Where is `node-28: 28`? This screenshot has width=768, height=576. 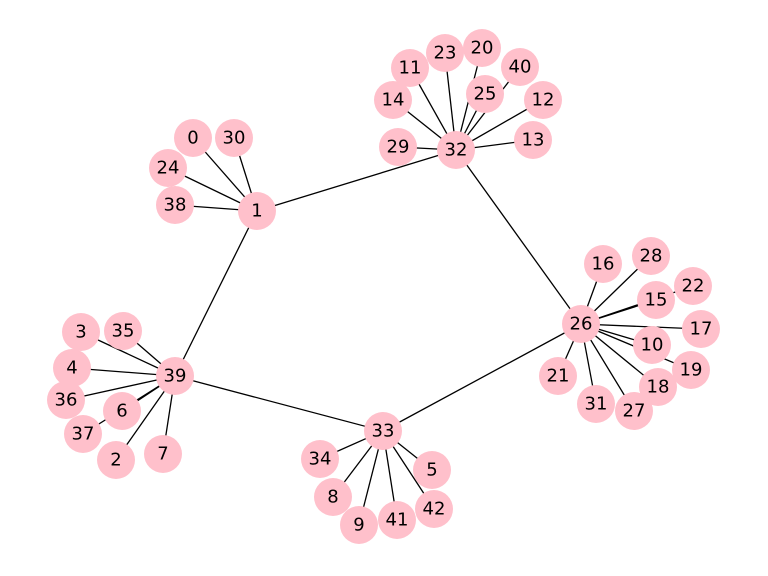 node-28: 28 is located at coordinates (651, 256).